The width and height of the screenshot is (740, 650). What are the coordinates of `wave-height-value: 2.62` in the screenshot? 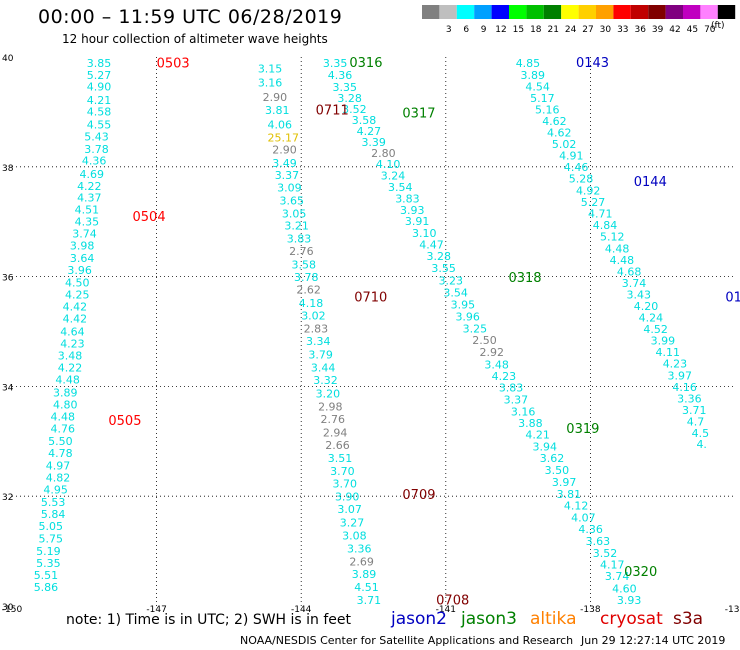 It's located at (308, 290).